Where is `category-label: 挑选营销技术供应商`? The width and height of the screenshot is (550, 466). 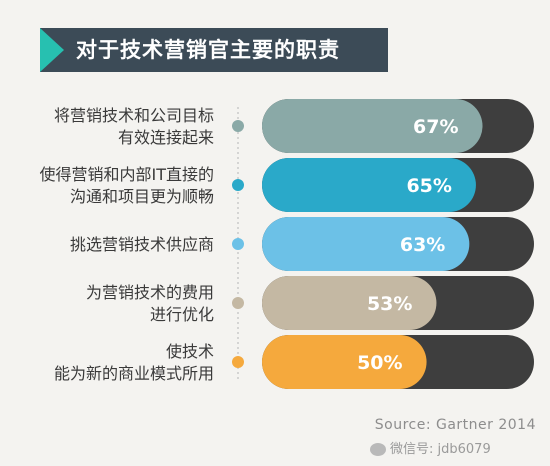 category-label: 挑选营销技术供应商 is located at coordinates (142, 244).